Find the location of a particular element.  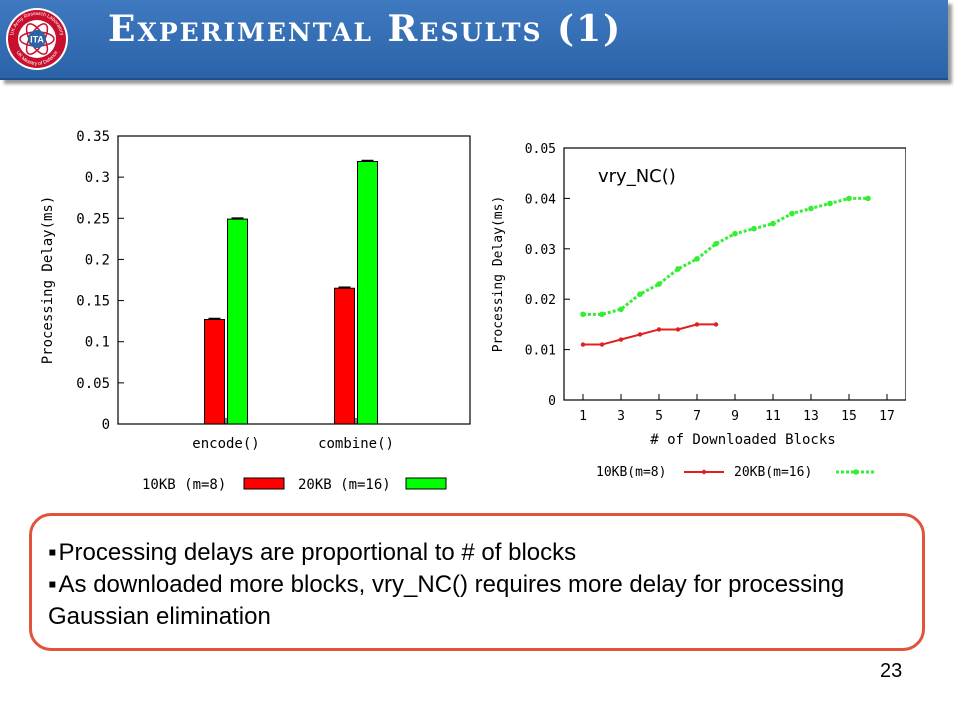

chart-annotation: vry_NC() is located at coordinates (637, 176).